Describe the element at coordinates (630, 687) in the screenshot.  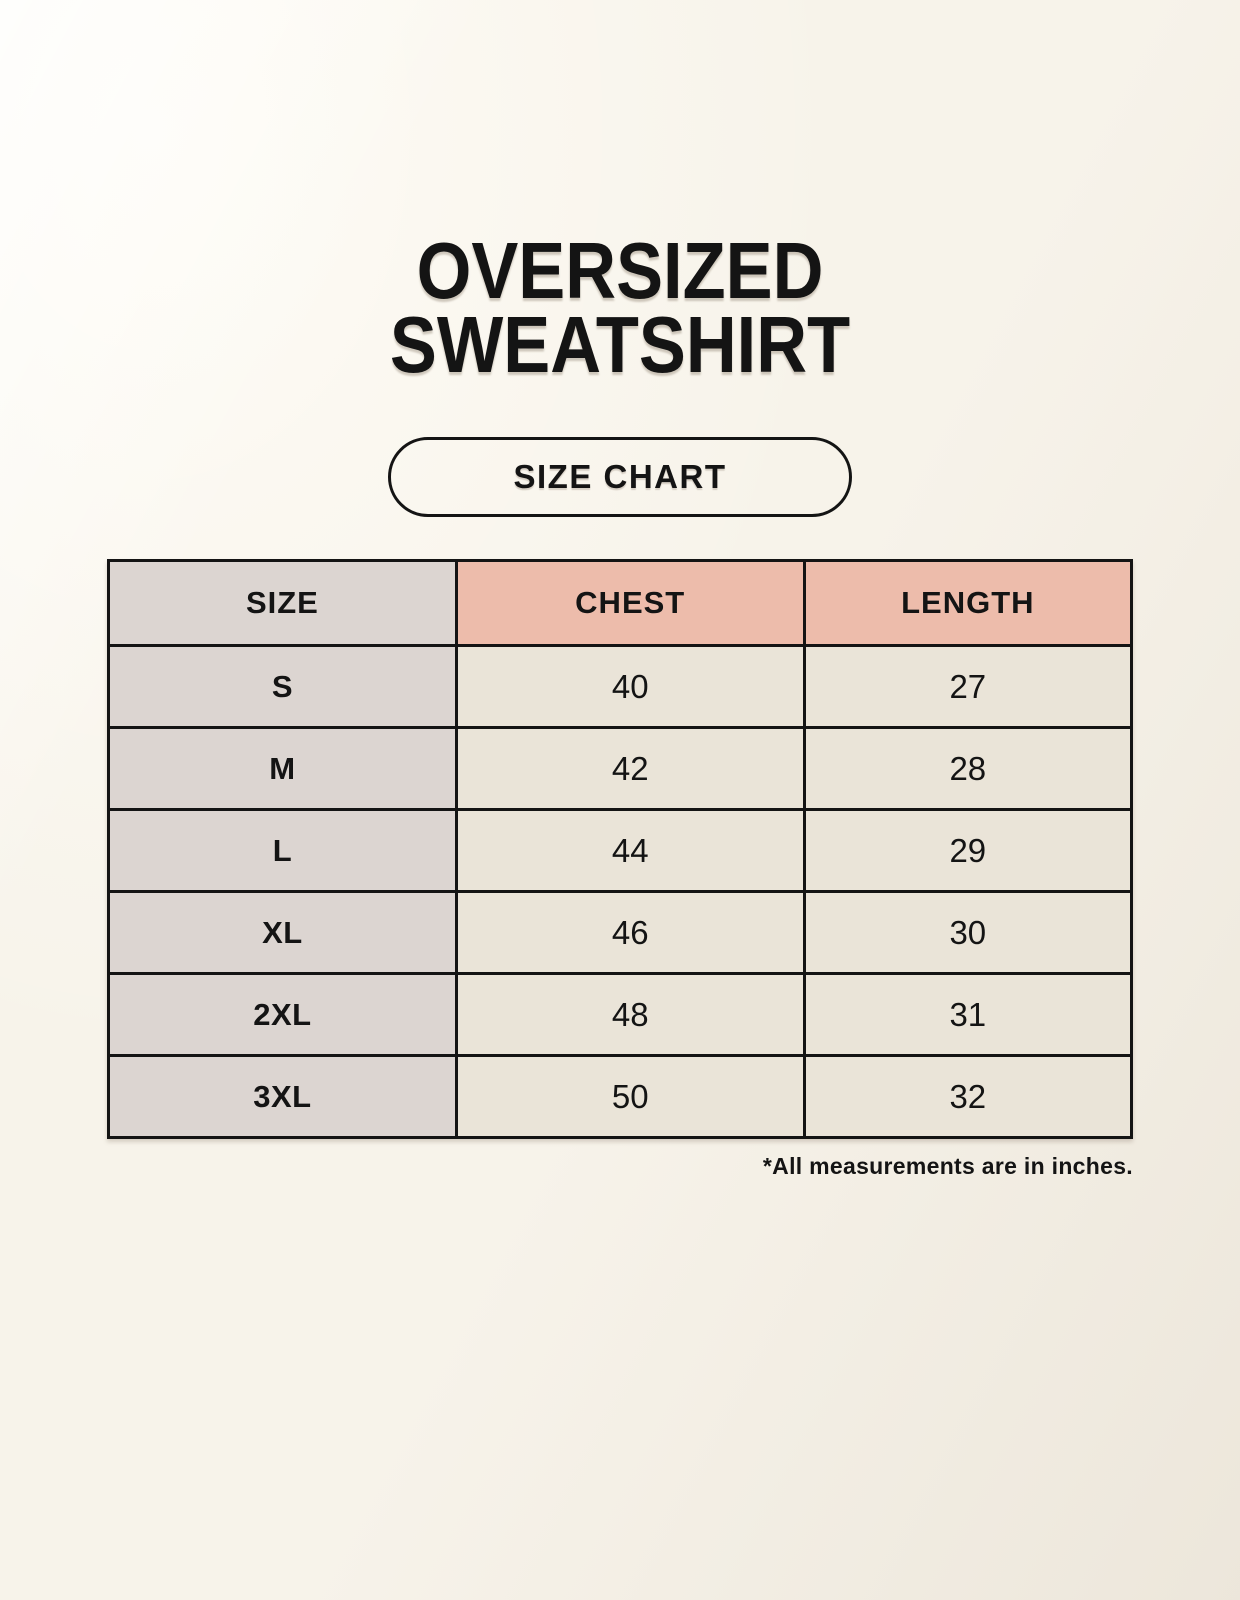
I see `chest-cell: 40` at that location.